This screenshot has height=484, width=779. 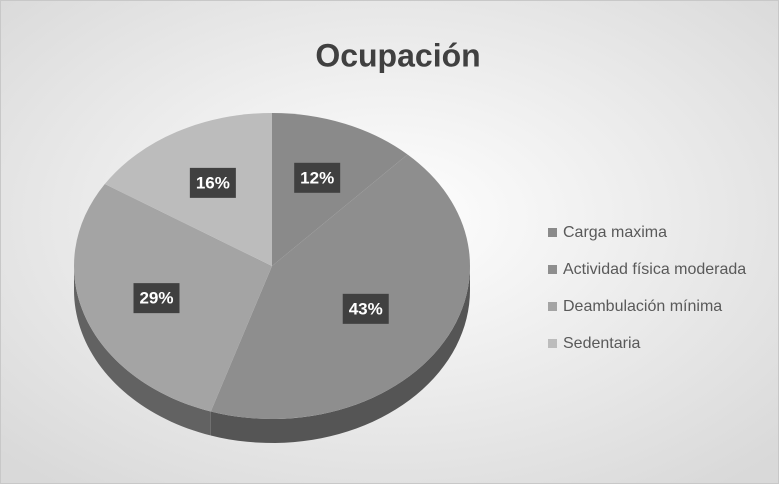 I want to click on data-label: 43%, so click(x=366, y=308).